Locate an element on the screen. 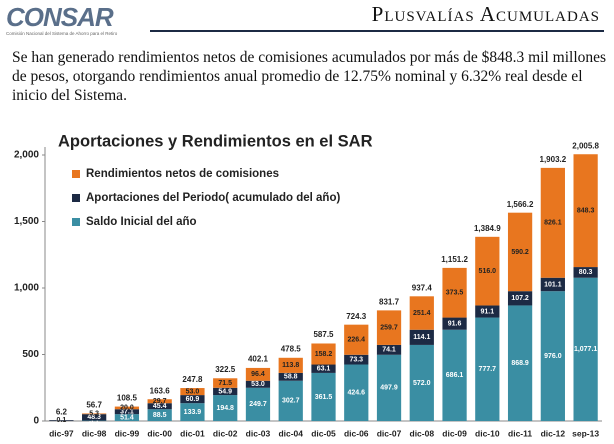 The width and height of the screenshot is (614, 444). value-label: 424.6 is located at coordinates (356, 393).